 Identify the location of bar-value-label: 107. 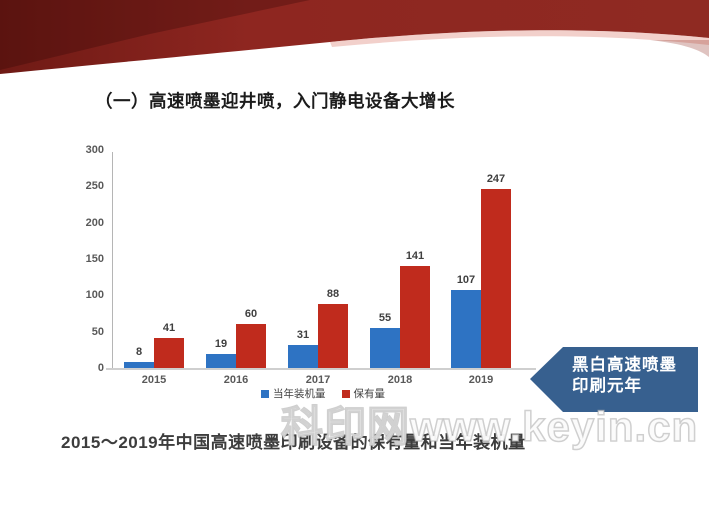
(466, 280).